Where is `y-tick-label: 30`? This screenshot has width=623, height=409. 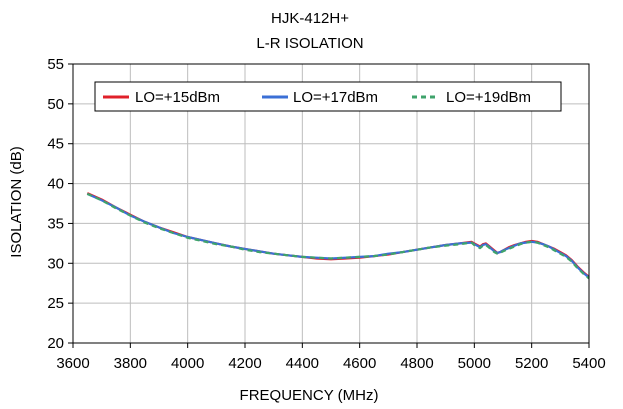 y-tick-label: 30 is located at coordinates (55, 263).